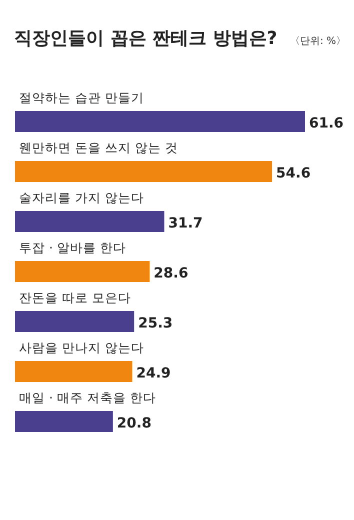  Describe the element at coordinates (81, 97) in the screenshot. I see `category-label: 절약하는 습관 만들기` at that location.